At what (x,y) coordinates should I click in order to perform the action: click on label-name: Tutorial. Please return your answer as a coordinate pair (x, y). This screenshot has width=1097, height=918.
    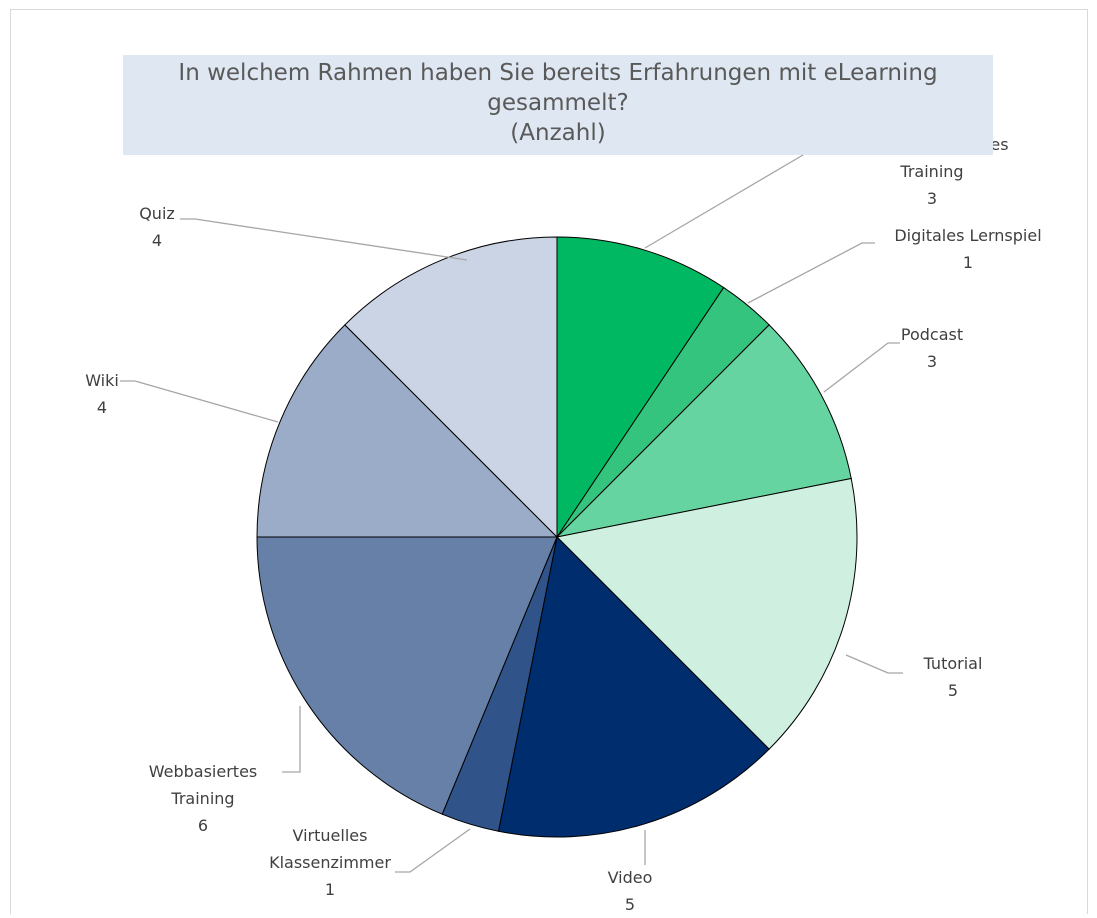
    Looking at the image, I should click on (953, 663).